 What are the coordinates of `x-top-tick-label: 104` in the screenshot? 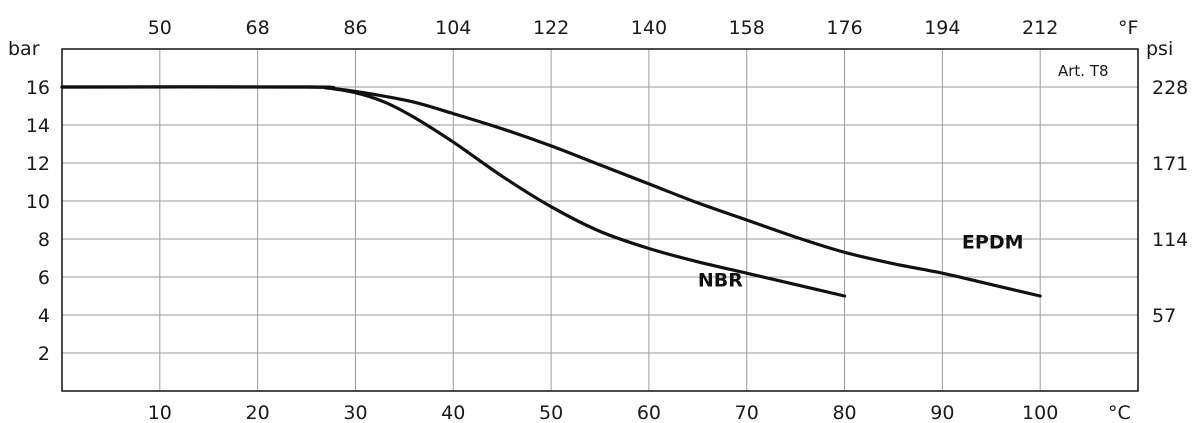 It's located at (453, 28).